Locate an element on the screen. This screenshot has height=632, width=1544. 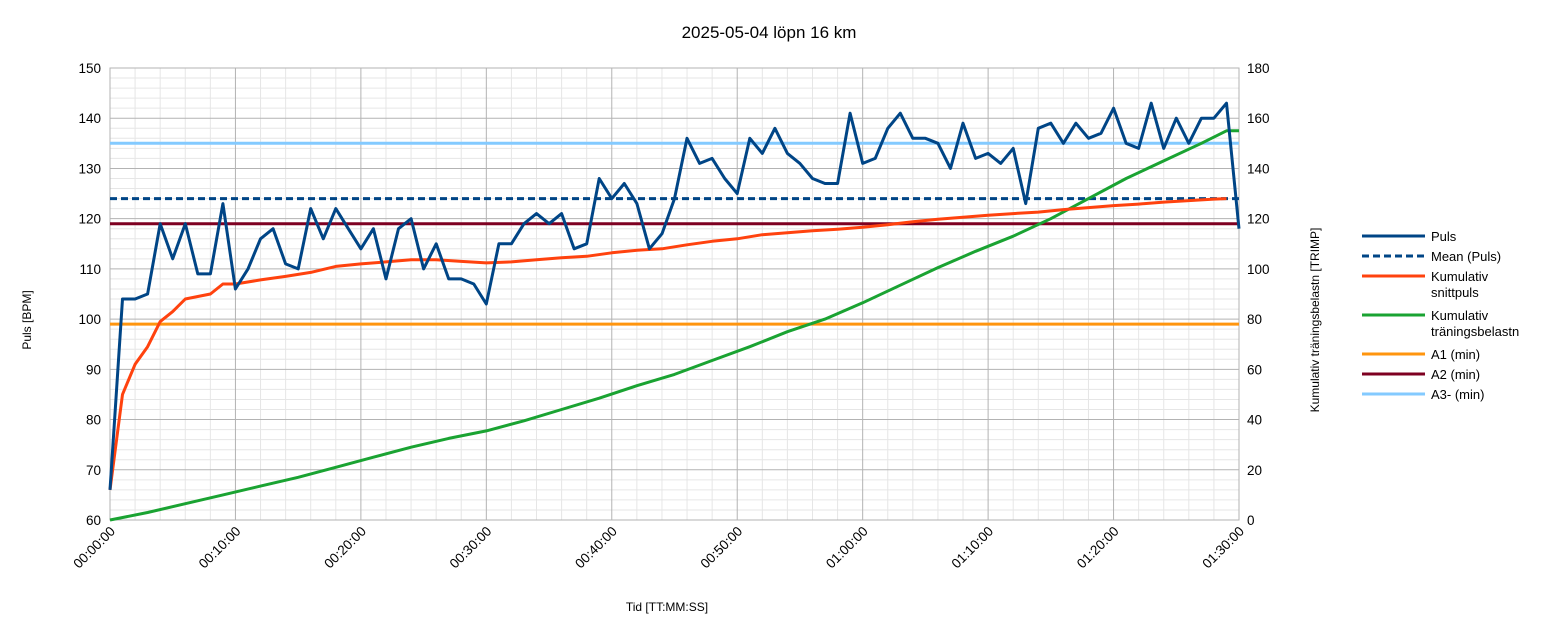
y2-tick-label: 20 is located at coordinates (1254, 470).